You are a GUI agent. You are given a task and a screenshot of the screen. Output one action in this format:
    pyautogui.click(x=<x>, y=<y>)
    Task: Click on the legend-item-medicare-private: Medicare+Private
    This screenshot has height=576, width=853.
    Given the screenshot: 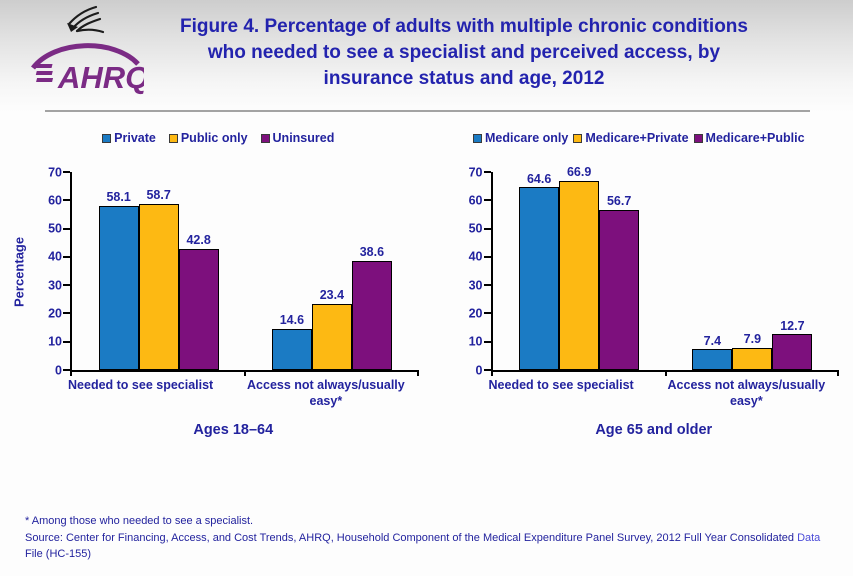 What is the action you would take?
    pyautogui.click(x=631, y=138)
    